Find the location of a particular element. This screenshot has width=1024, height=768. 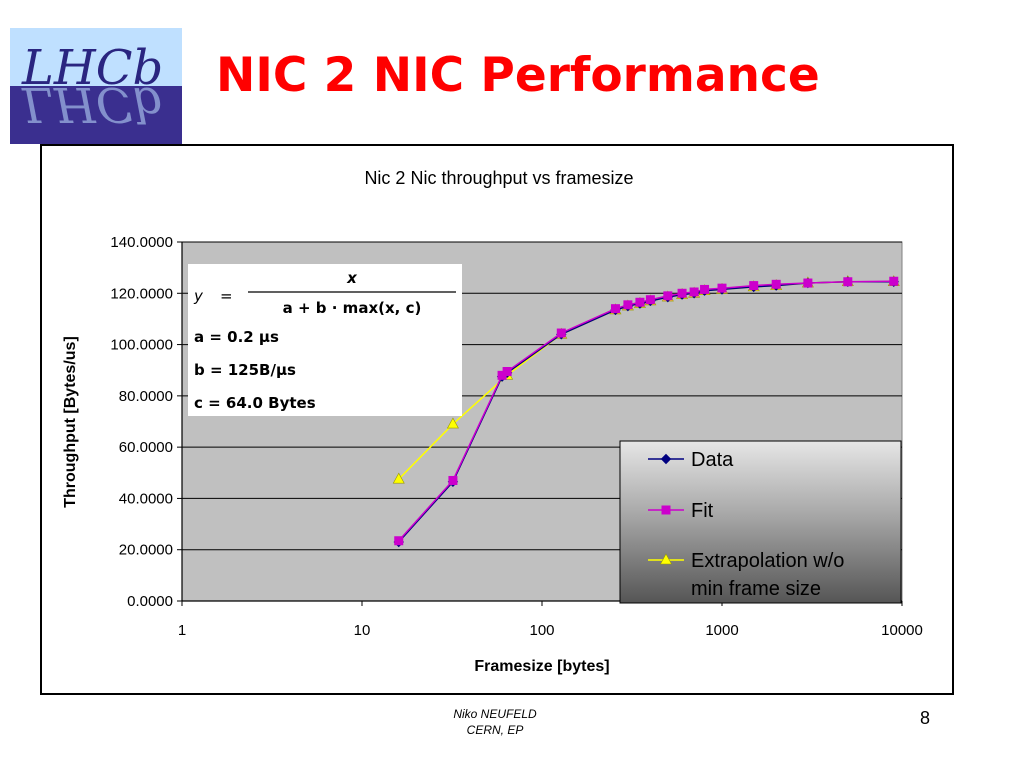

x-tick-label: 10 is located at coordinates (362, 630).